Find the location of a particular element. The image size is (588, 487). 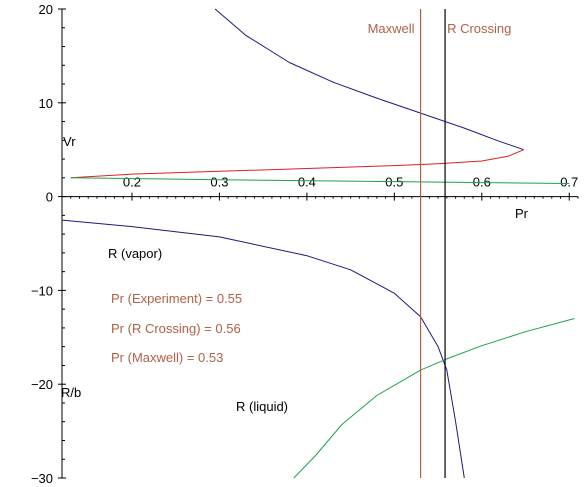

vr-axis-text: Vr is located at coordinates (69, 141).